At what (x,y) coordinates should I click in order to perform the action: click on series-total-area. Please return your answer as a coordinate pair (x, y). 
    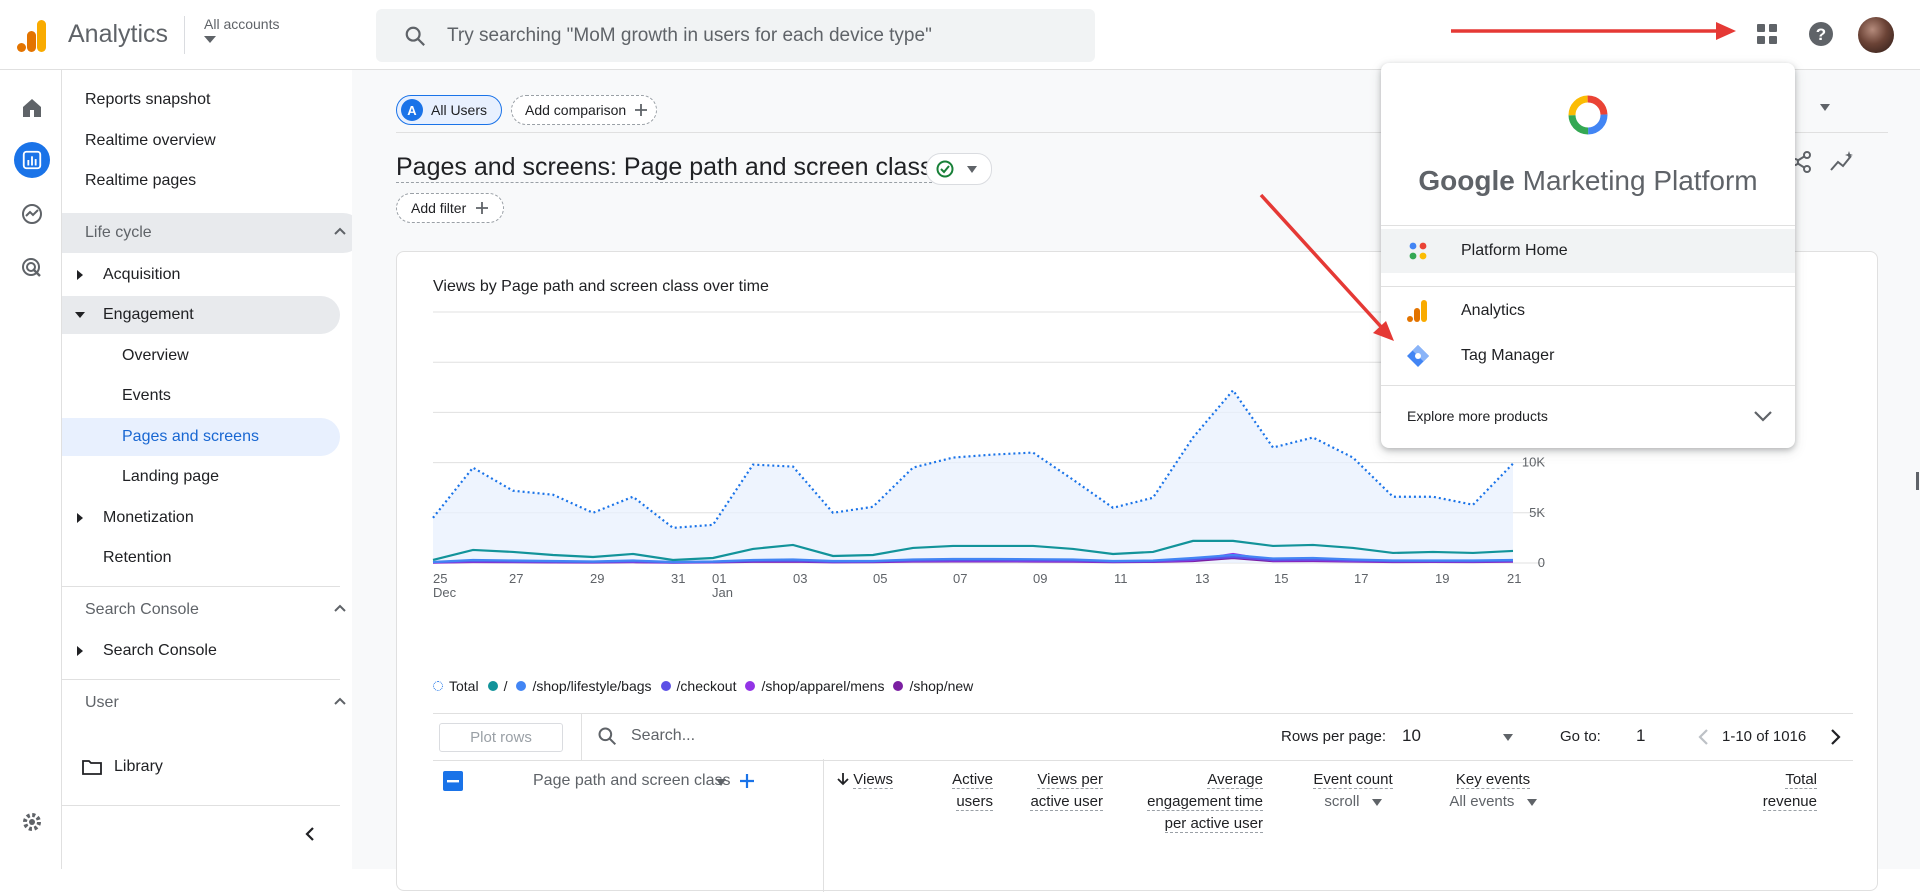
    Looking at the image, I should click on (973, 476).